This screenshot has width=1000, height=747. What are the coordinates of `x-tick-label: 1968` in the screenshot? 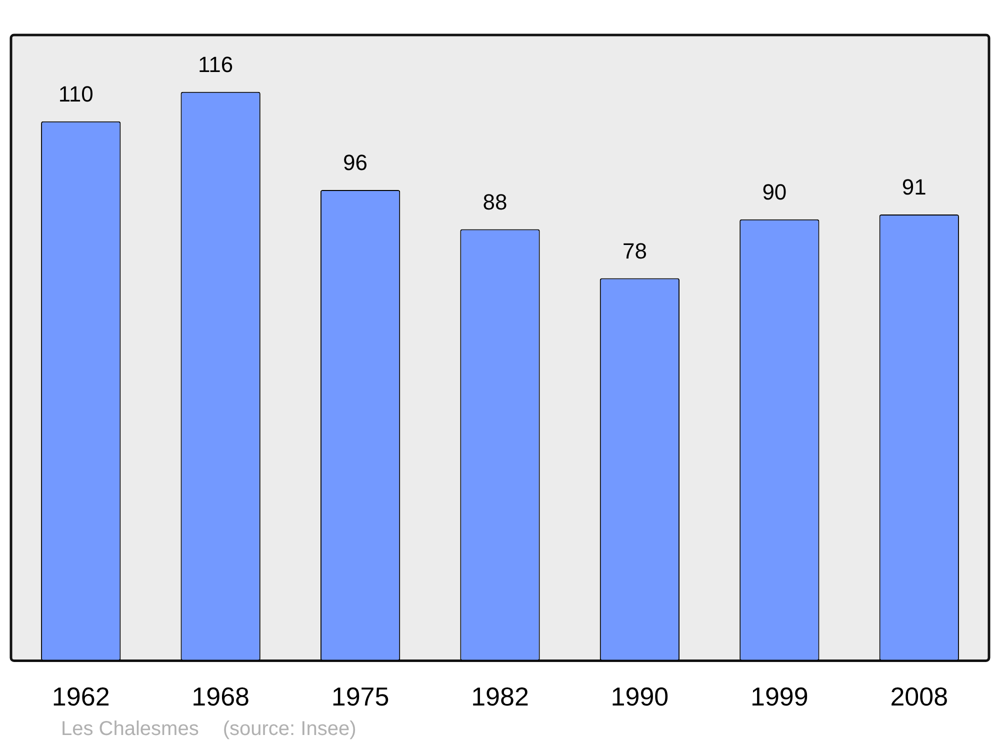 It's located at (221, 697).